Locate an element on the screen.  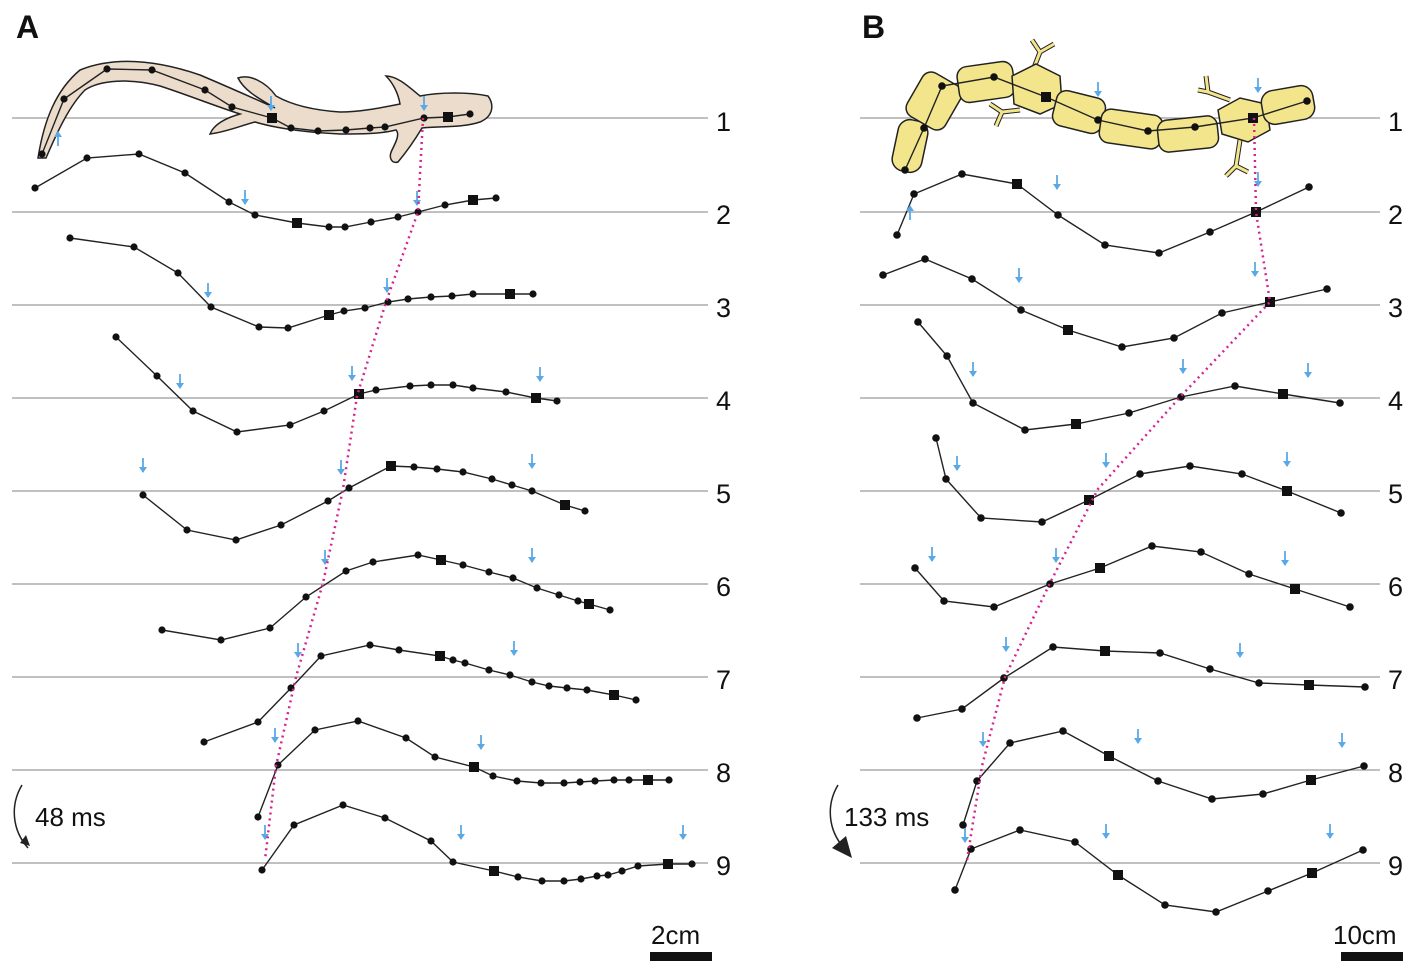
row-label: 4 is located at coordinates (1395, 401).